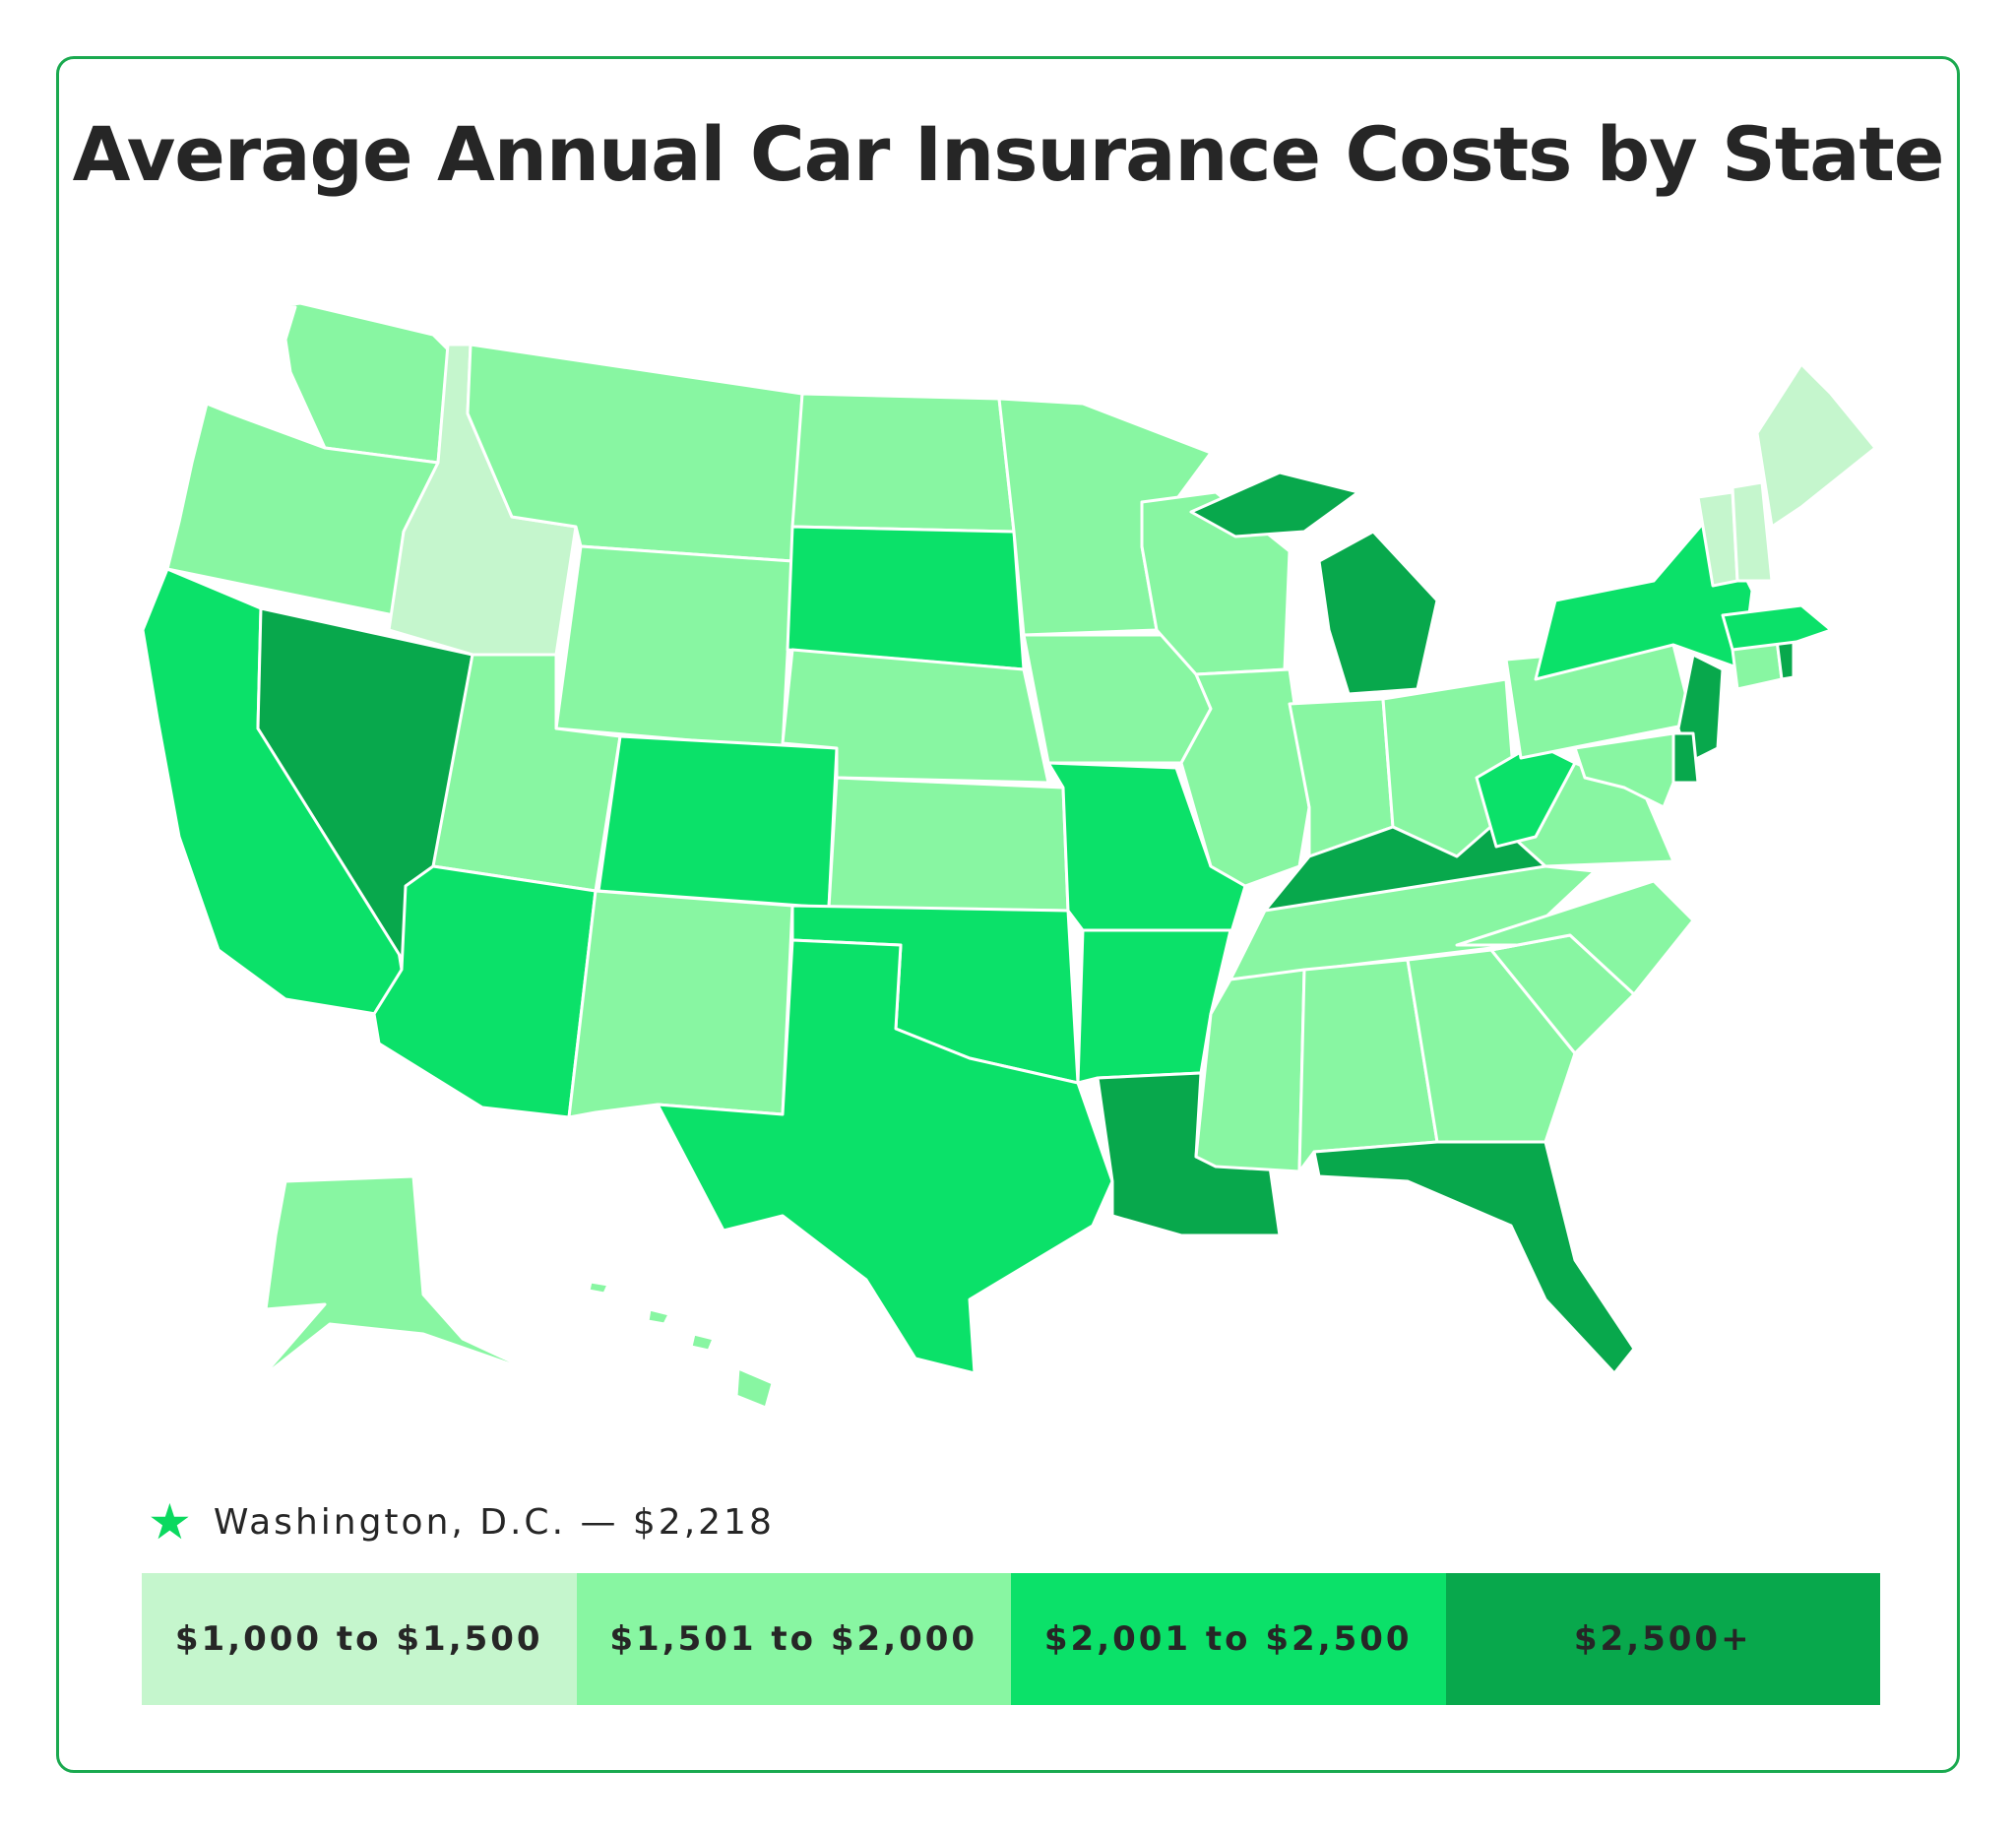 The image size is (2016, 1833). I want to click on state-tx, so click(885, 1157).